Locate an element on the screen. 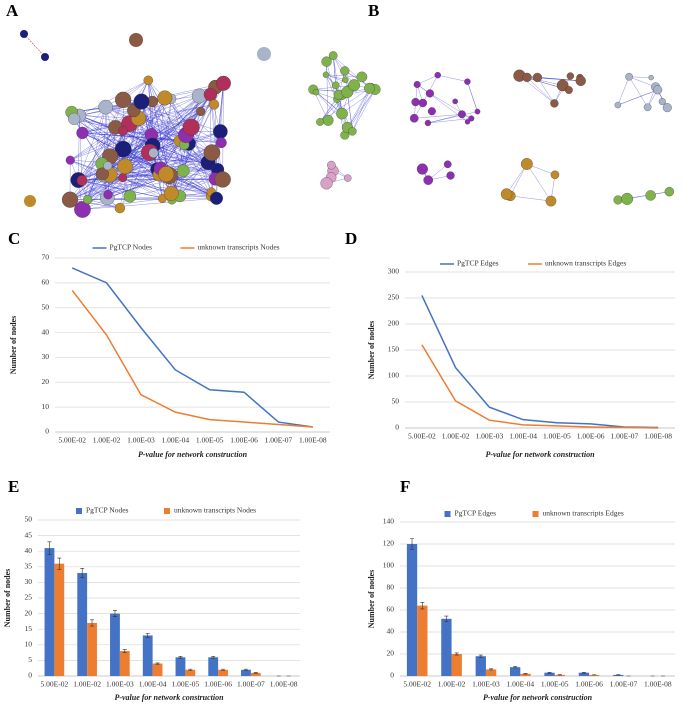 The image size is (685, 705). y-tick-label: 25 is located at coordinates (29, 597).